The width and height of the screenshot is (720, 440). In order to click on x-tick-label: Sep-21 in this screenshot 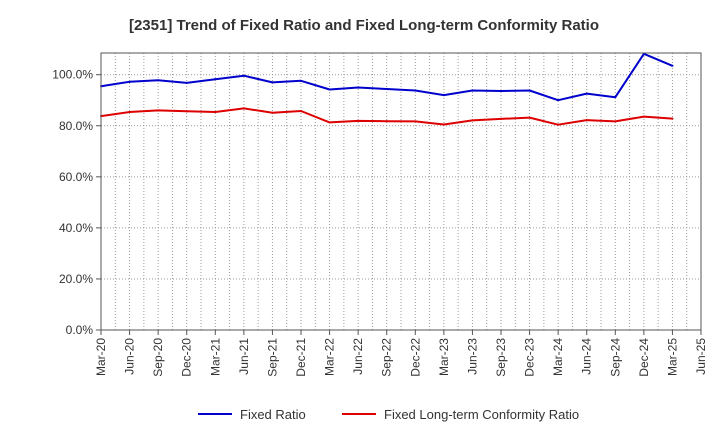, I will do `click(272, 357)`.